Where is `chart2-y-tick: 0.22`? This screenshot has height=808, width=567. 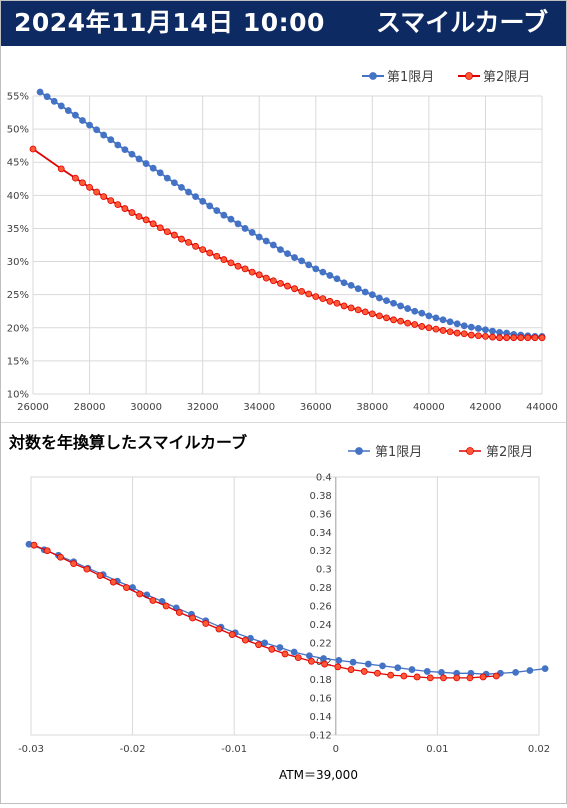 chart2-y-tick: 0.22 is located at coordinates (321, 643).